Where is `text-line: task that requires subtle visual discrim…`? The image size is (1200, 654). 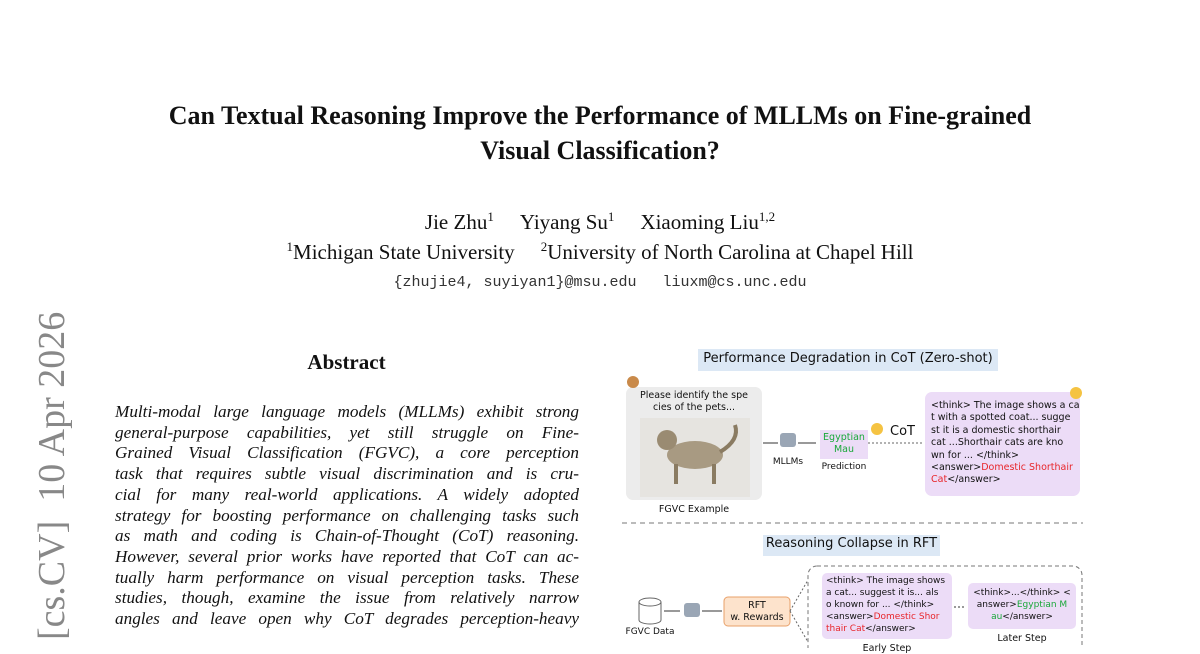
text-line: task that requires subtle visual discrim… is located at coordinates (347, 474).